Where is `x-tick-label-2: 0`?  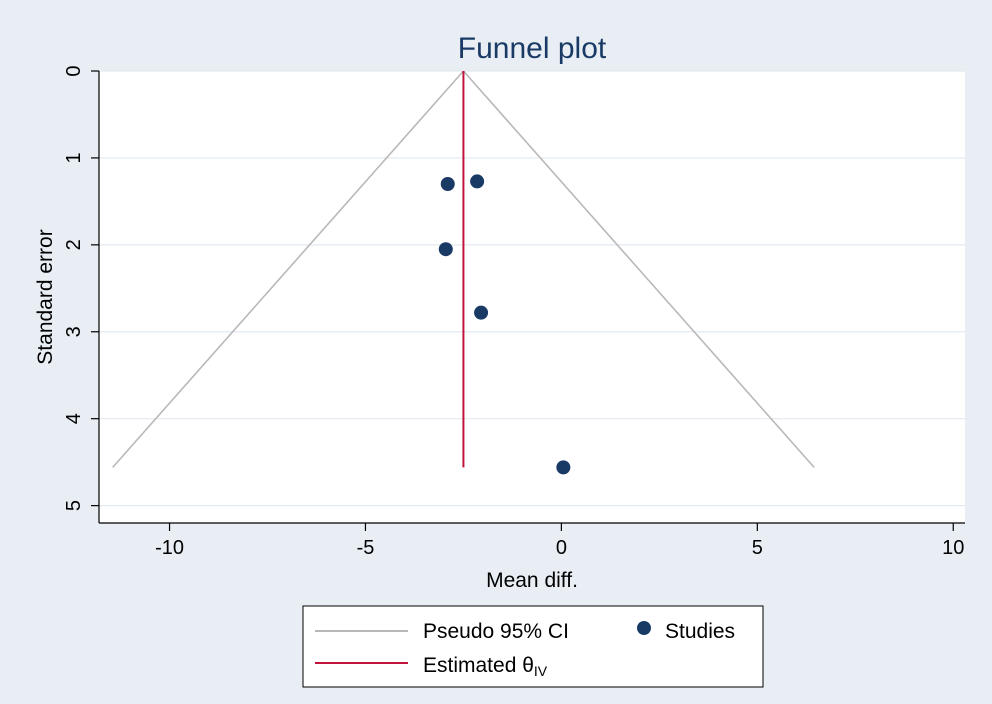
x-tick-label-2: 0 is located at coordinates (561, 548).